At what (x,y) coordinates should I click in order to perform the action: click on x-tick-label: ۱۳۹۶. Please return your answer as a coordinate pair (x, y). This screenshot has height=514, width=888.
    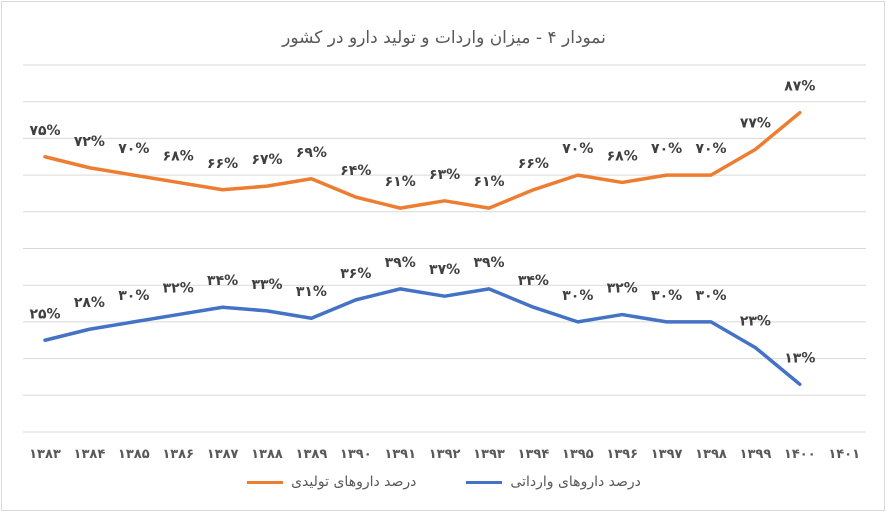
    Looking at the image, I should click on (622, 454).